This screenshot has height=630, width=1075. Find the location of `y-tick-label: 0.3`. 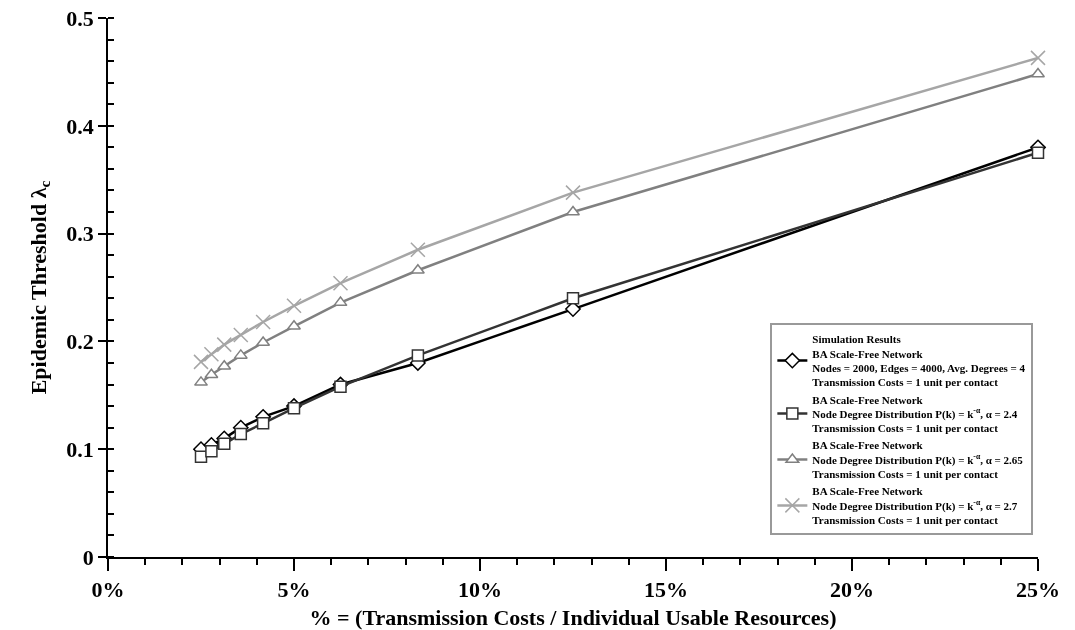

y-tick-label: 0.3 is located at coordinates (80, 234).